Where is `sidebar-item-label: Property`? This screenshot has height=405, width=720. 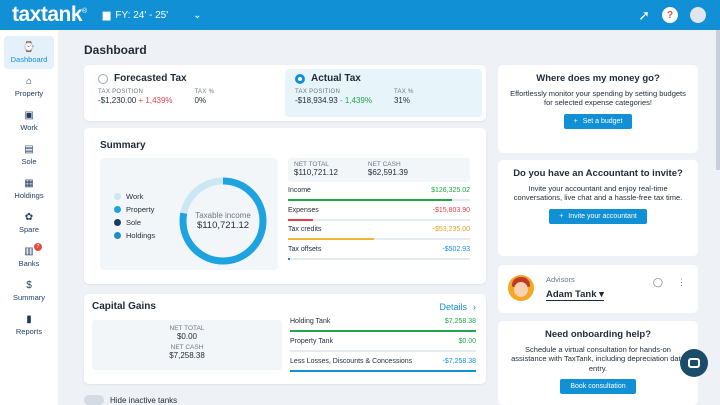 sidebar-item-label: Property is located at coordinates (29, 93).